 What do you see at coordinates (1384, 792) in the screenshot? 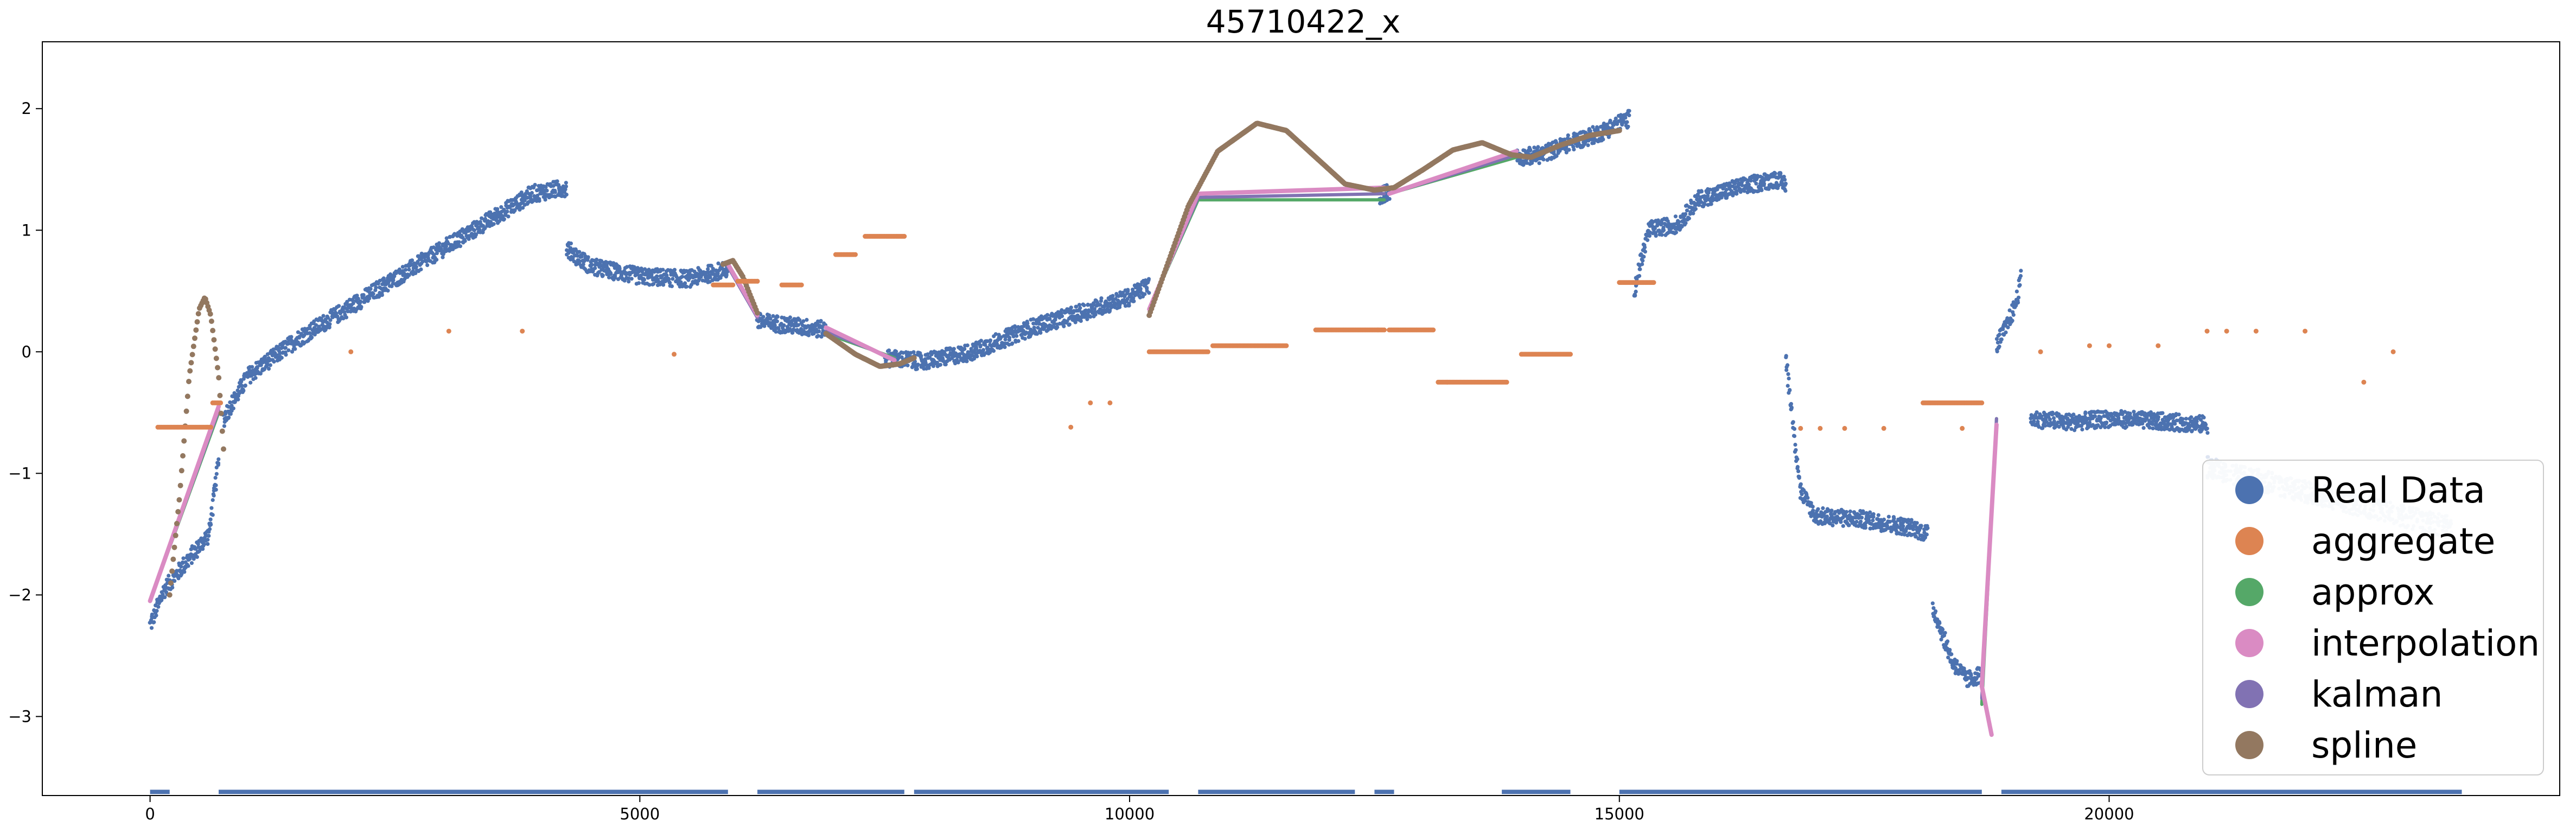
I see `real-data-rug-band` at bounding box center [1384, 792].